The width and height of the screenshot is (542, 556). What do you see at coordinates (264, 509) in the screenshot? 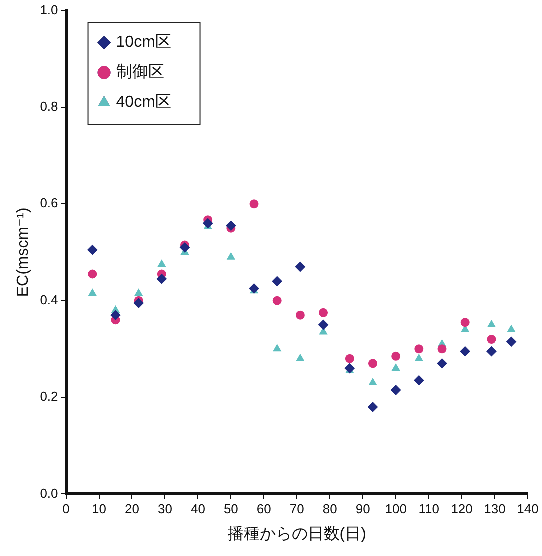
I see `x-tick-label: 60` at bounding box center [264, 509].